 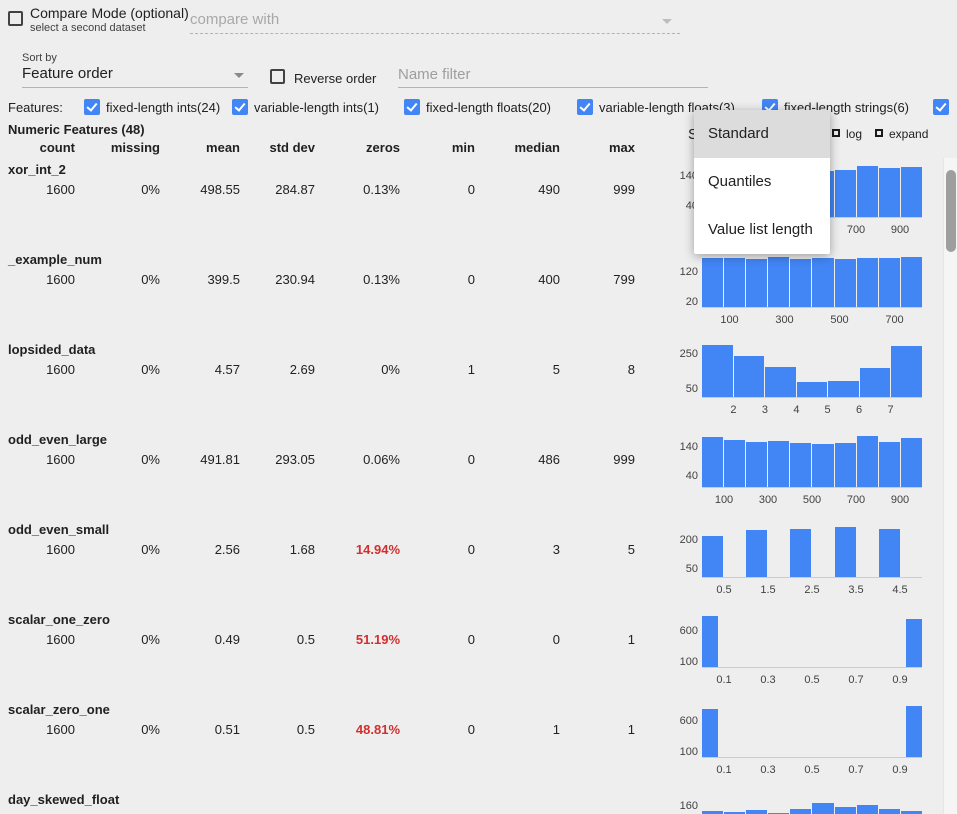 I want to click on y-tick-label: 120, so click(x=688, y=271).